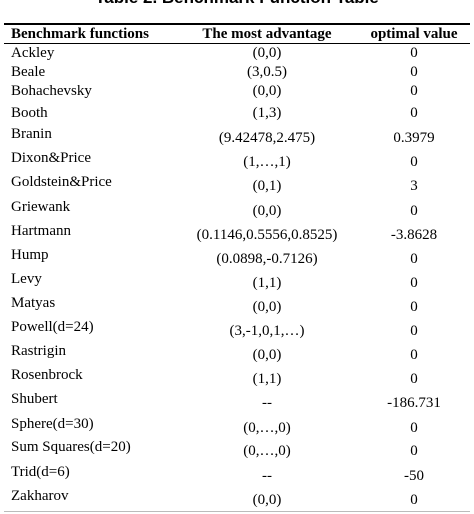 The image size is (474, 514). What do you see at coordinates (237, 24) in the screenshot?
I see `top-rule` at bounding box center [237, 24].